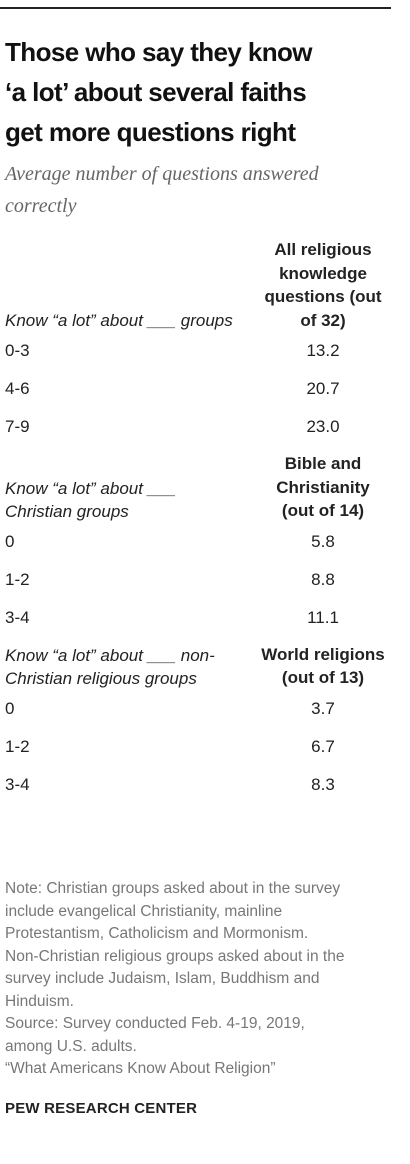  I want to click on row-value: 20.7, so click(323, 388).